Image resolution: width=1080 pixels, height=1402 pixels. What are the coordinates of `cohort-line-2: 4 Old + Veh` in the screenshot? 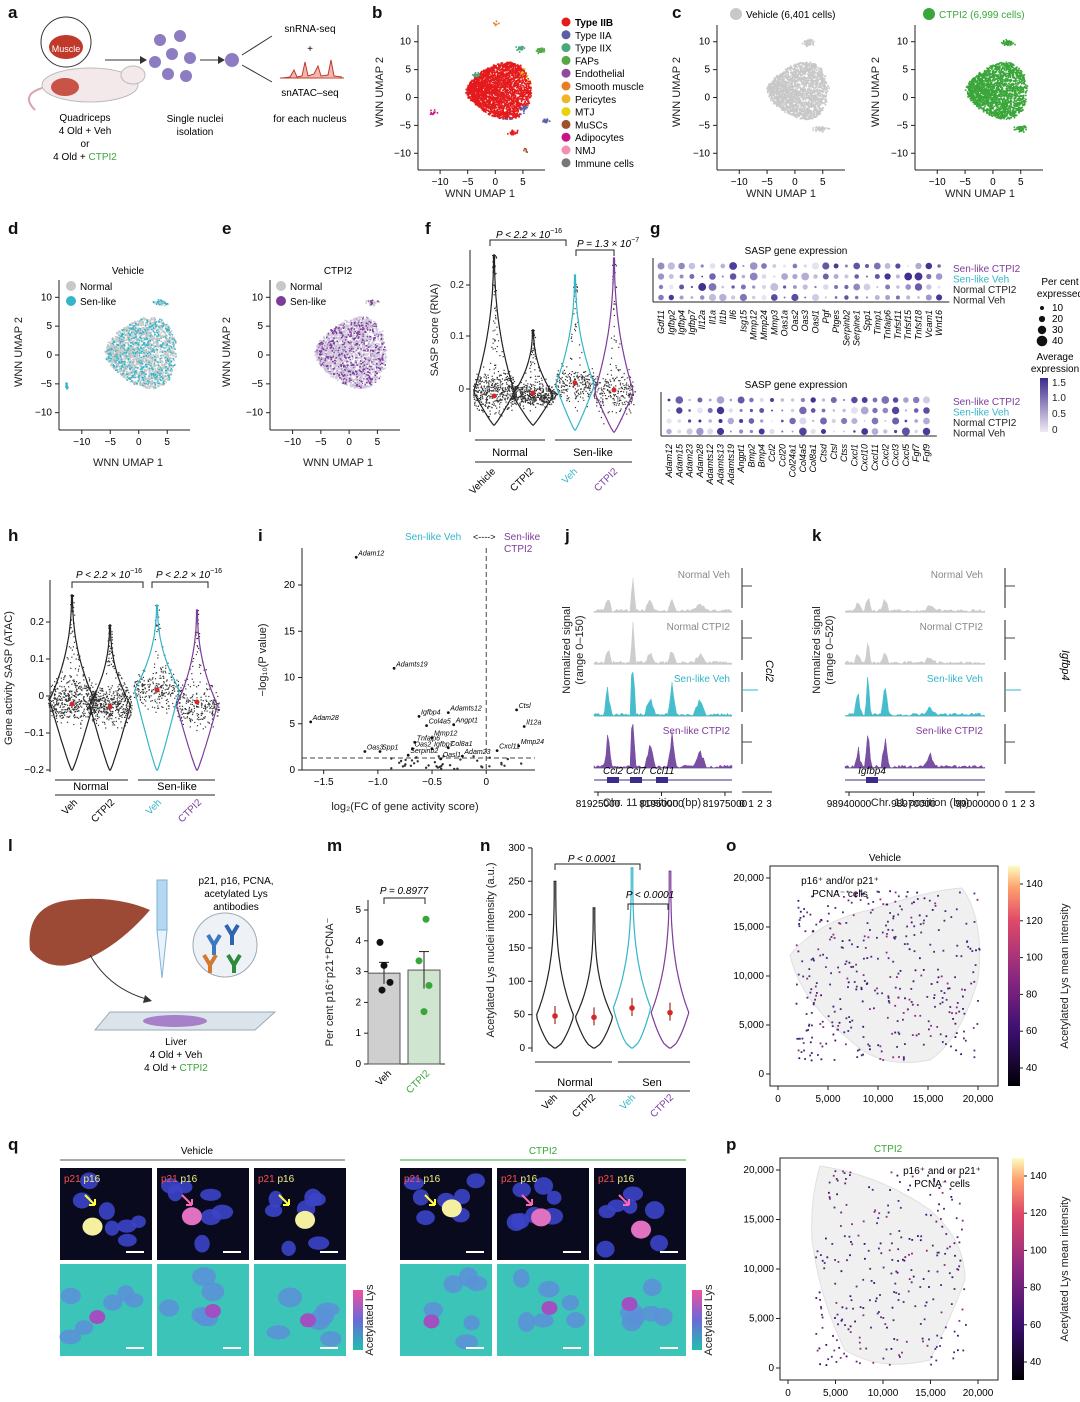 It's located at (85, 131).